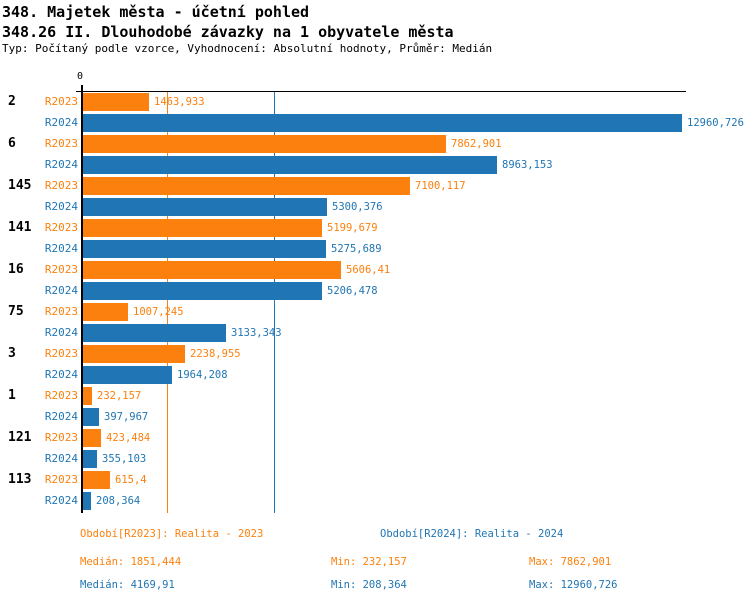 This screenshot has width=750, height=602. Describe the element at coordinates (12, 353) in the screenshot. I see `group-label: 3` at that location.